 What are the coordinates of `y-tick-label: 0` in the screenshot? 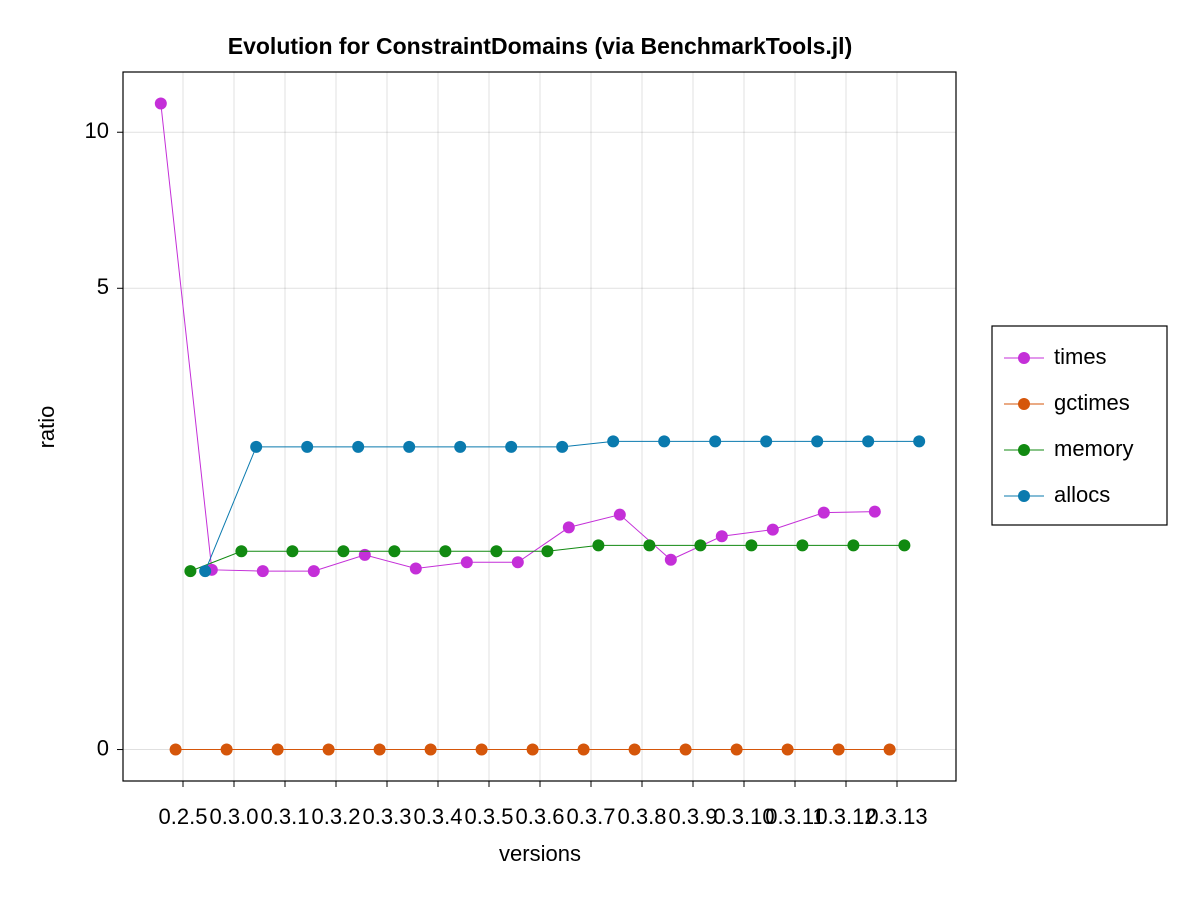 It's located at (103, 747).